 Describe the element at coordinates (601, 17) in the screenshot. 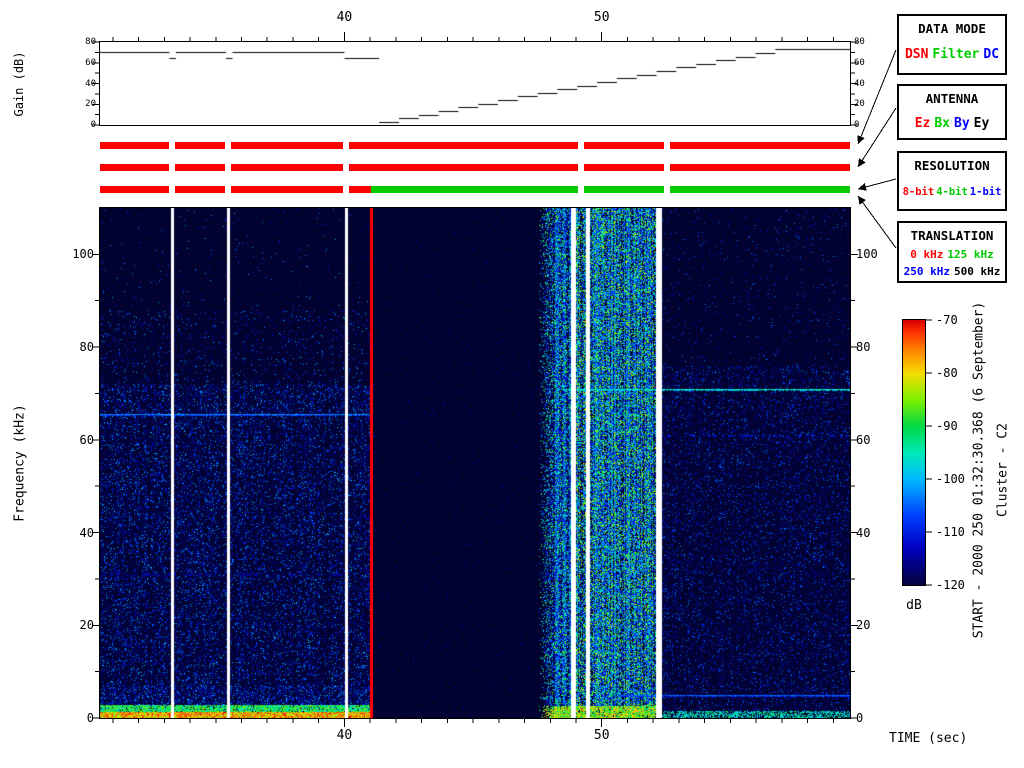

I see `time-tick-label-top: 50` at that location.